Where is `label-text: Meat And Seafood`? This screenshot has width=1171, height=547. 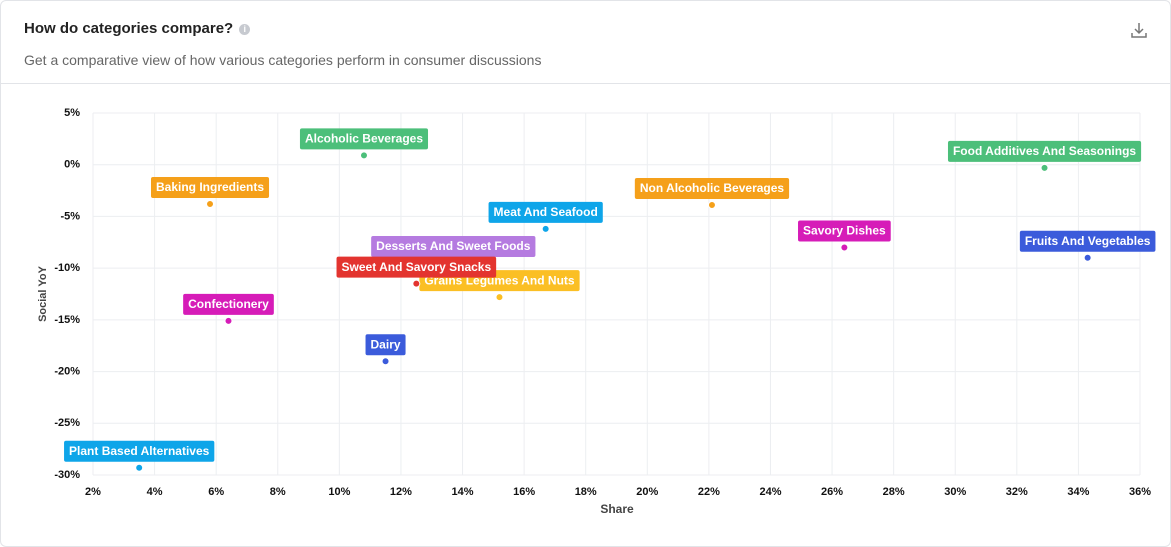
label-text: Meat And Seafood is located at coordinates (546, 212).